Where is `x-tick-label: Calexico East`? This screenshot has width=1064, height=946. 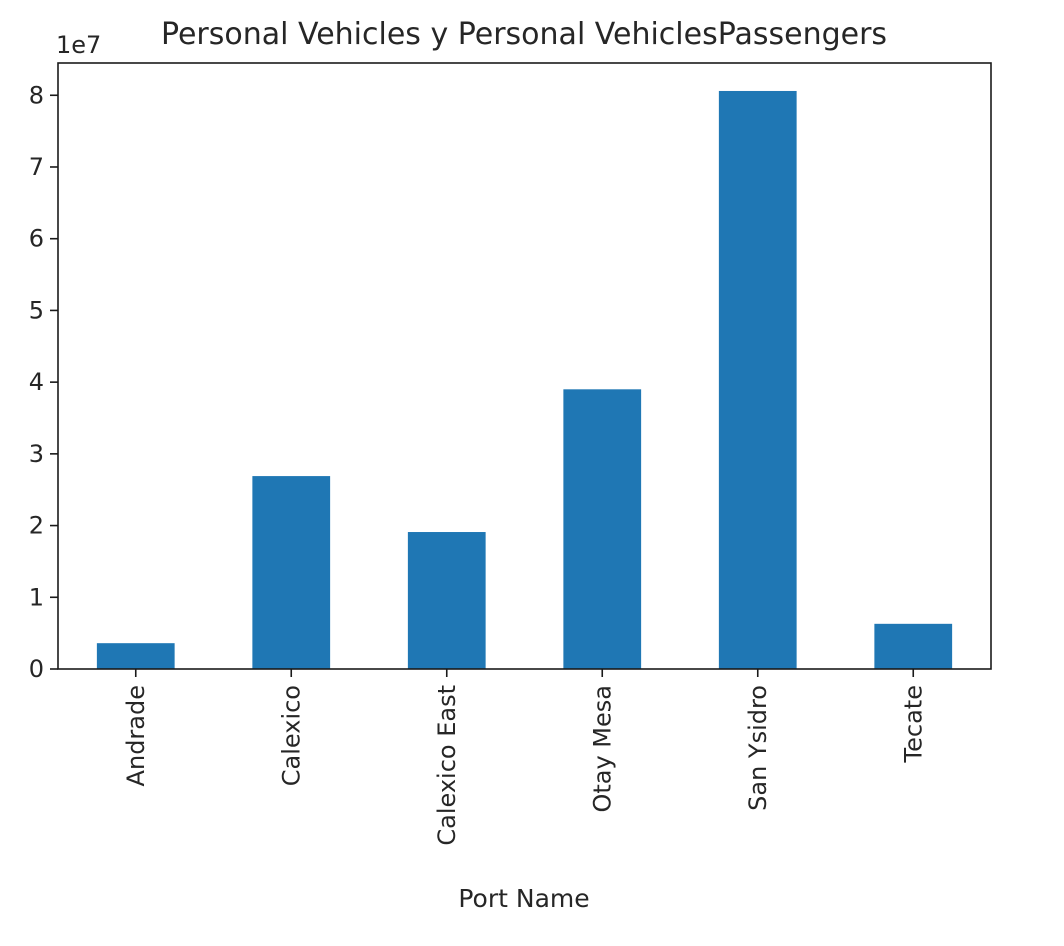
x-tick-label: Calexico East is located at coordinates (447, 765).